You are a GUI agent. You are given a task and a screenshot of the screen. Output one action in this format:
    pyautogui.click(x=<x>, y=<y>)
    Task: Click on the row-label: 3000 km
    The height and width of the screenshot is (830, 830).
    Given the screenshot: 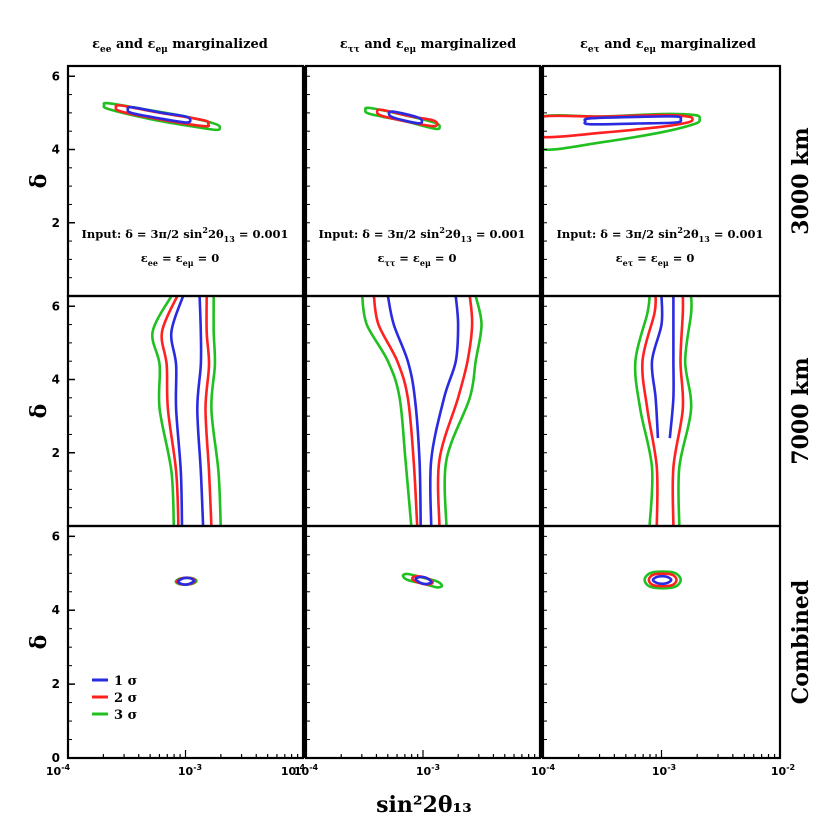 What is the action you would take?
    pyautogui.click(x=801, y=180)
    